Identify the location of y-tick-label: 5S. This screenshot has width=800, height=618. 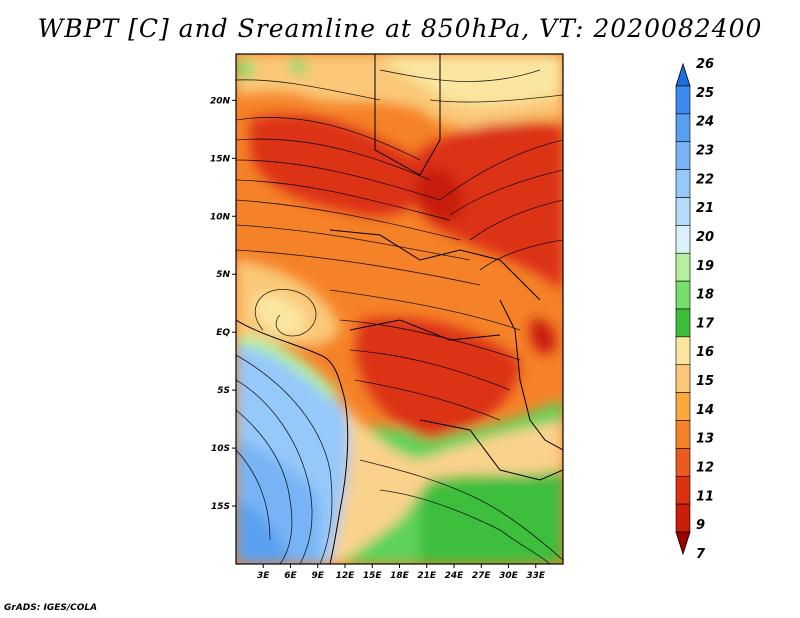
(223, 391).